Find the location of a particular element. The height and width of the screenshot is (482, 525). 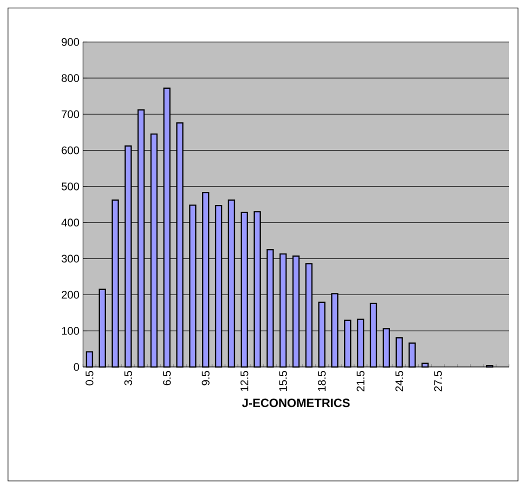

y-tick-label: 0 is located at coordinates (77, 367).